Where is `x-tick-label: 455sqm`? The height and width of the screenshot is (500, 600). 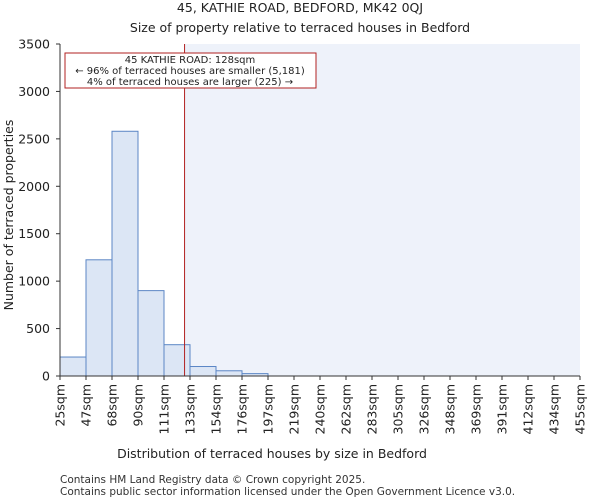 x-tick-label: 455sqm is located at coordinates (580, 409).